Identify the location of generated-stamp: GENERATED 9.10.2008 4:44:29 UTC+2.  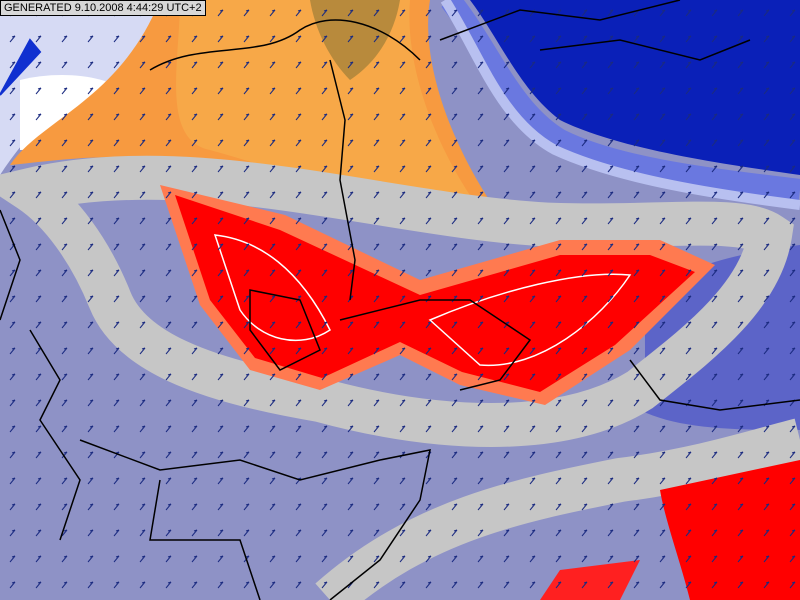
(103, 8).